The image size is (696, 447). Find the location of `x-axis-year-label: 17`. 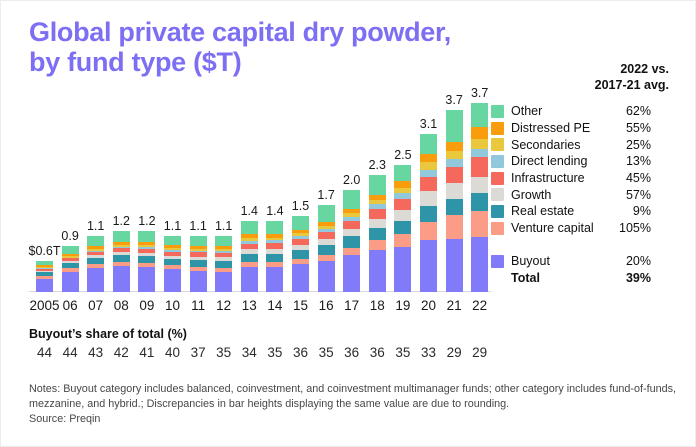

x-axis-year-label: 17 is located at coordinates (352, 305).